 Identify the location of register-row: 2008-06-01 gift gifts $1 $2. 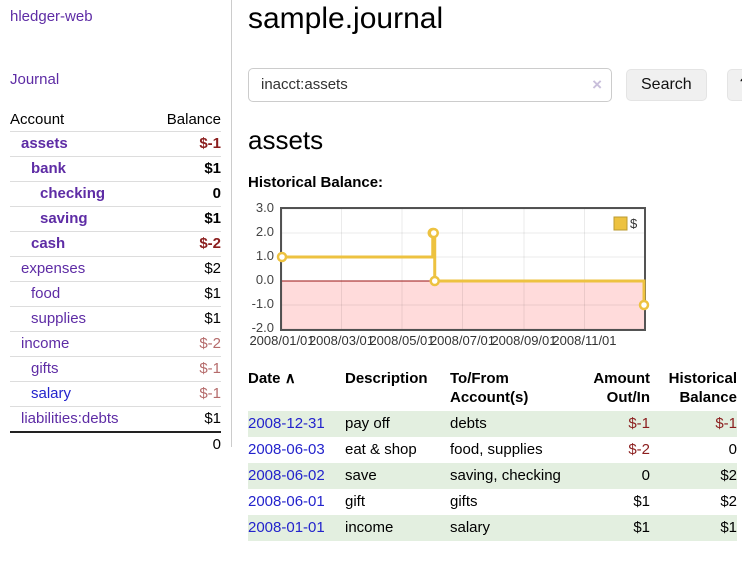
(492, 502).